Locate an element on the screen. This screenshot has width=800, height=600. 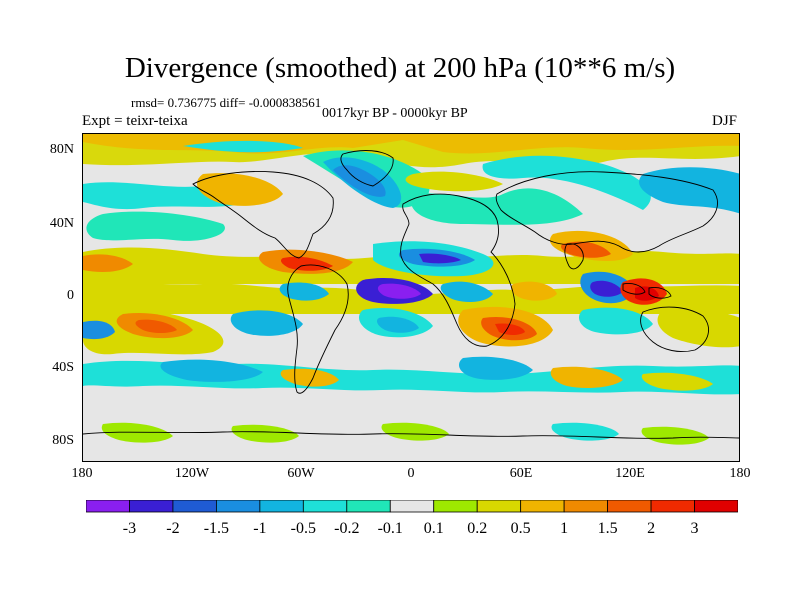
colorbar-label: -0.5 is located at coordinates (303, 528).